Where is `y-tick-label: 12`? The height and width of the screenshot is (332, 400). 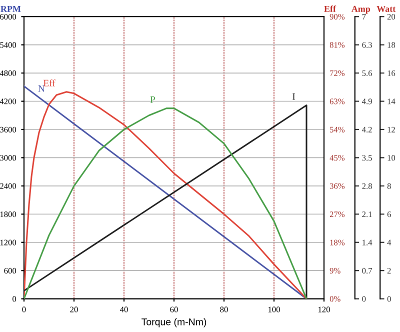
y-tick-label: 12 is located at coordinates (391, 129).